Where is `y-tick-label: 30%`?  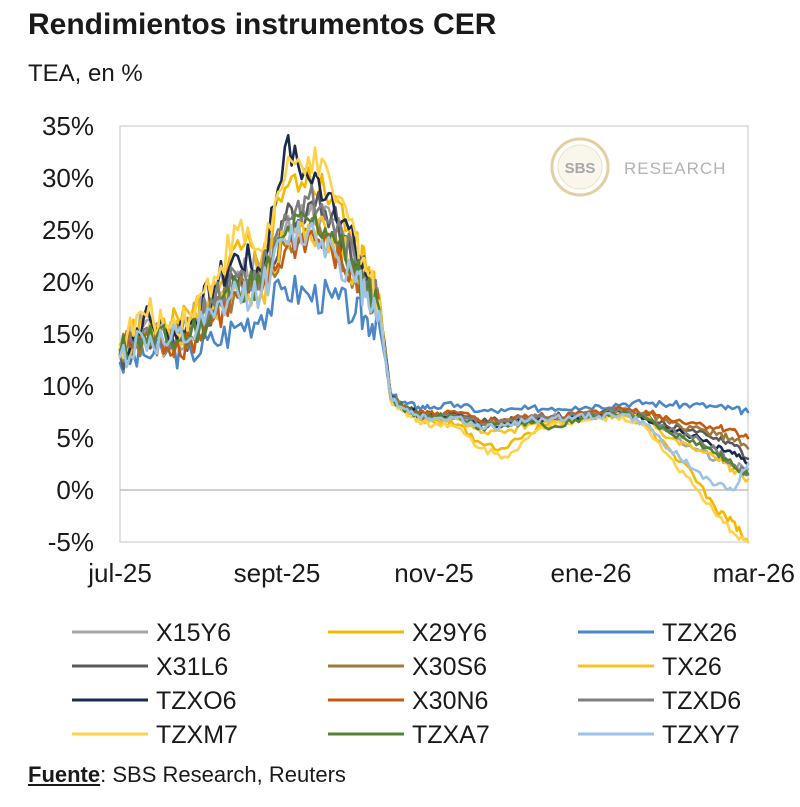 y-tick-label: 30% is located at coordinates (68, 178).